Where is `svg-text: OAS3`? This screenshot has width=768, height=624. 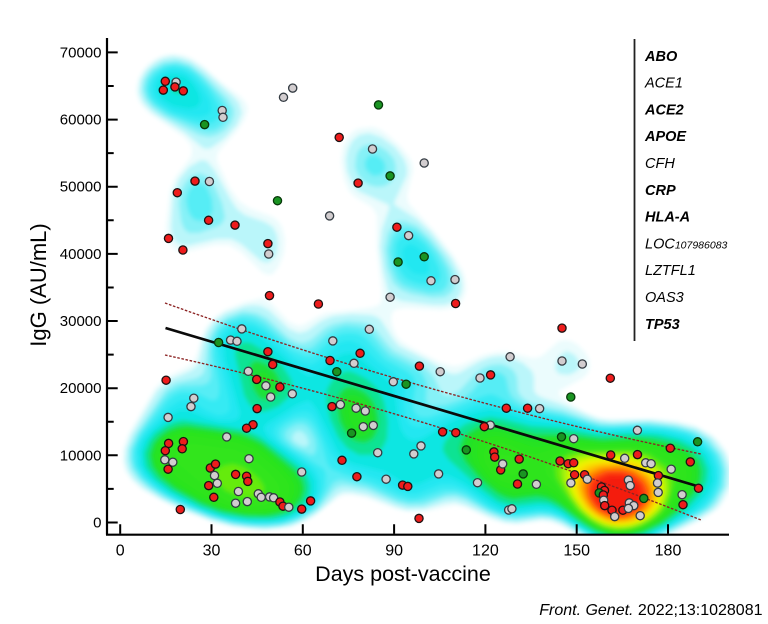
svg-text: OAS3 is located at coordinates (664, 298).